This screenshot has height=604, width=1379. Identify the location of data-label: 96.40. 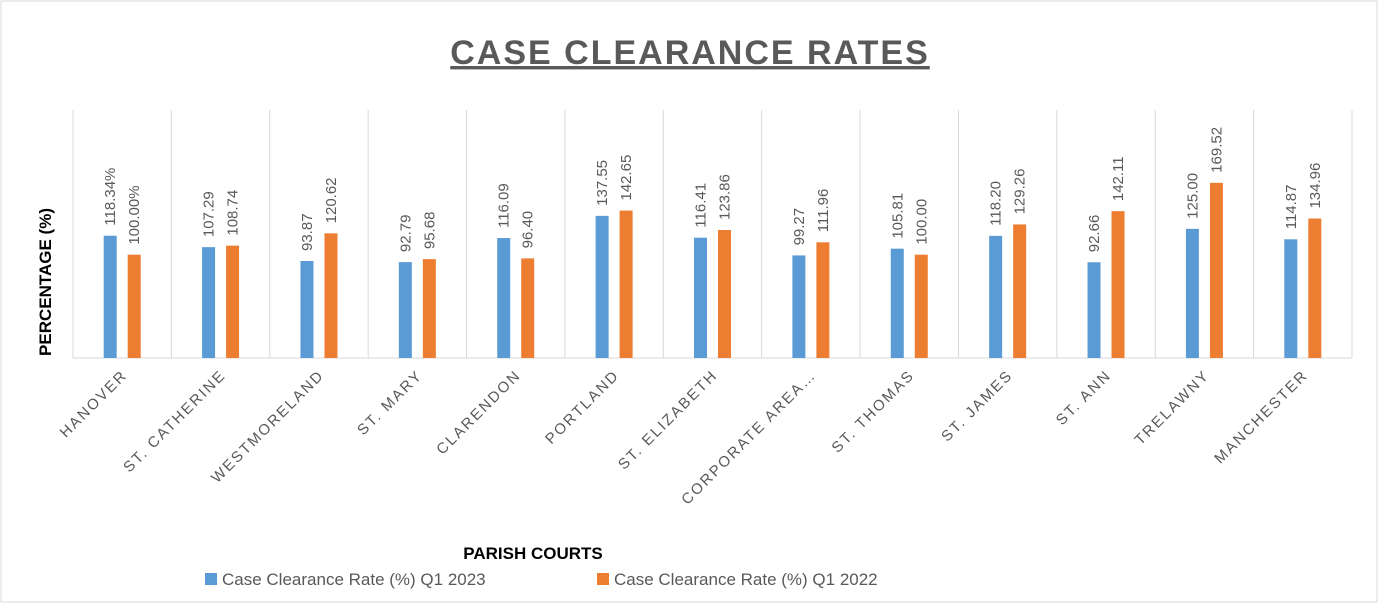
(528, 230).